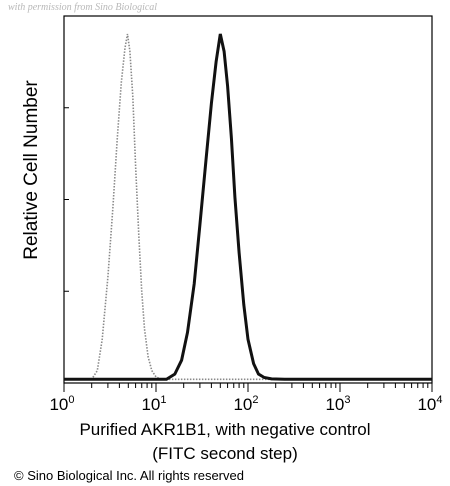 This screenshot has height=486, width=450. I want to click on x-axis-label-line2: (FITC second step), so click(225, 453).